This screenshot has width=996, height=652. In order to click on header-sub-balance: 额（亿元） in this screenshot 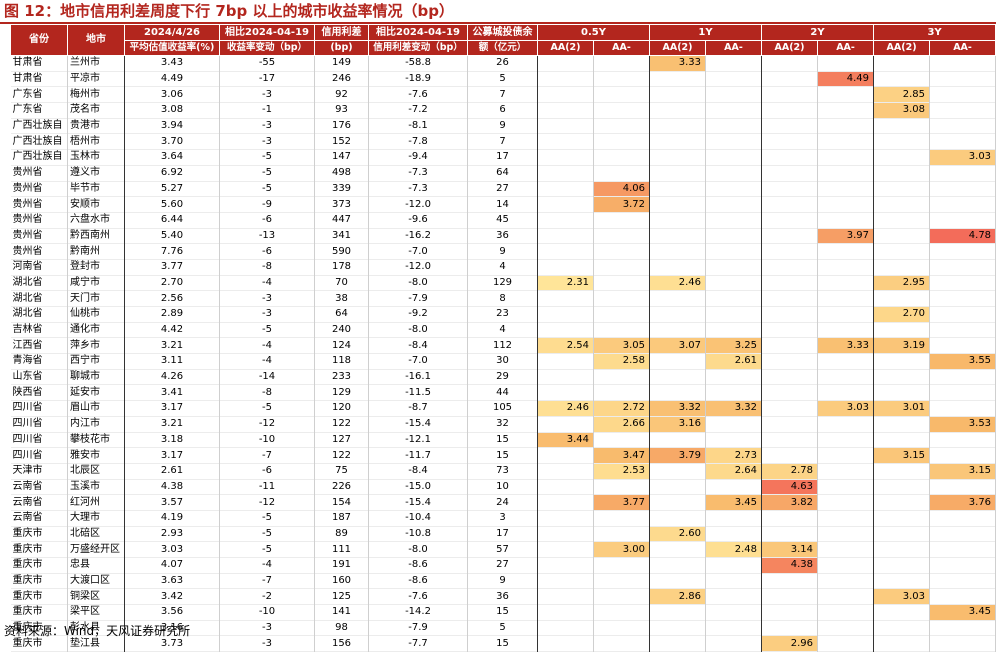, I will do `click(502, 48)`.